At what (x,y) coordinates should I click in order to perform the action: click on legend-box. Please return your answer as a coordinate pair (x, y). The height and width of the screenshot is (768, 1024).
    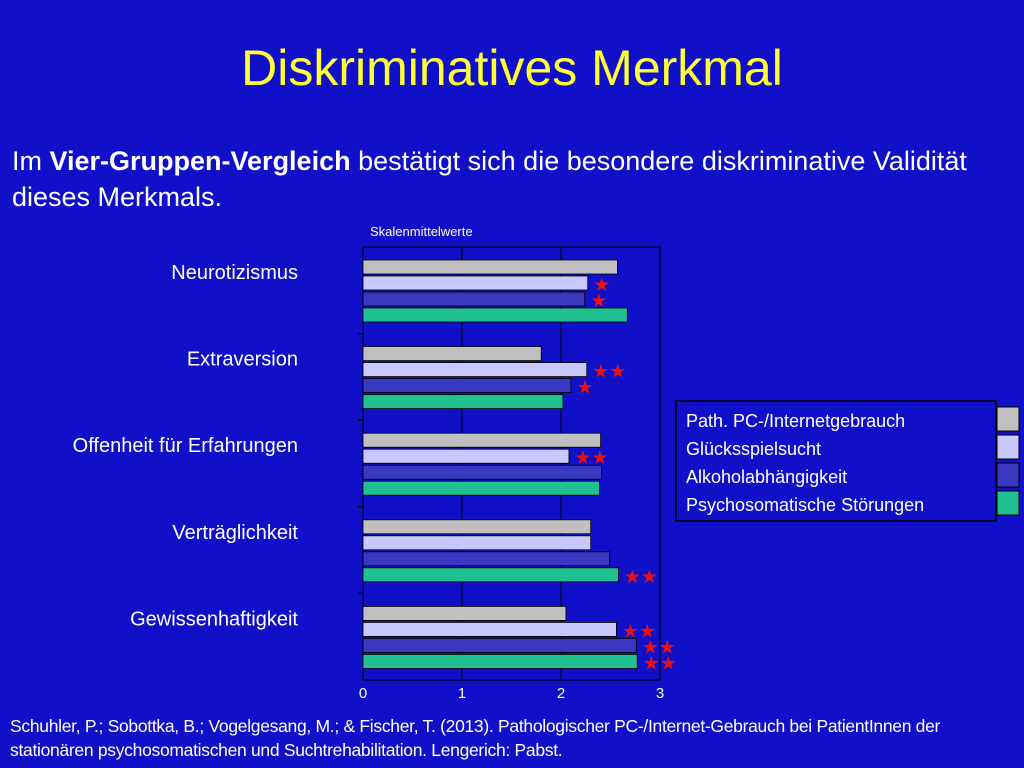
    Looking at the image, I should click on (836, 461).